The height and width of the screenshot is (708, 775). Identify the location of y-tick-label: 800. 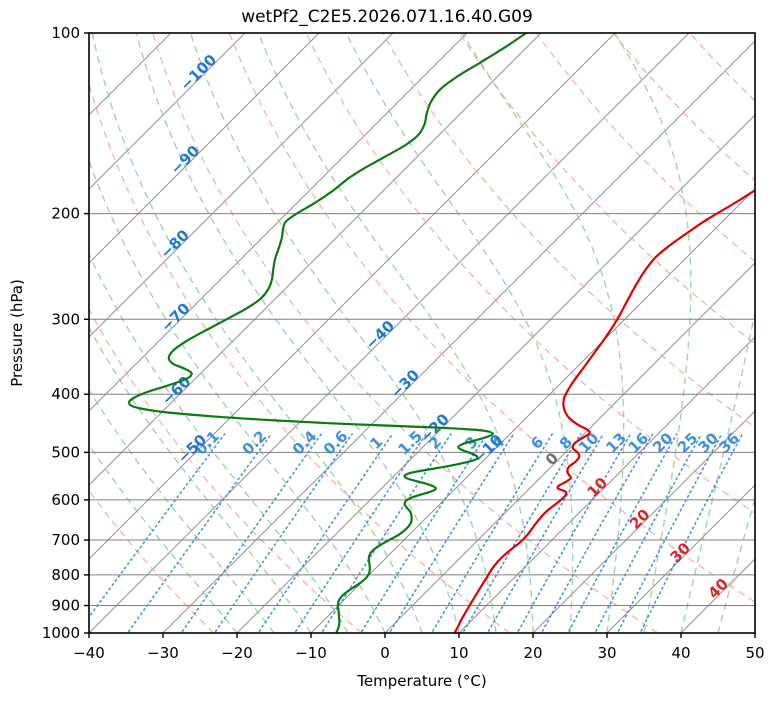
(65, 575).